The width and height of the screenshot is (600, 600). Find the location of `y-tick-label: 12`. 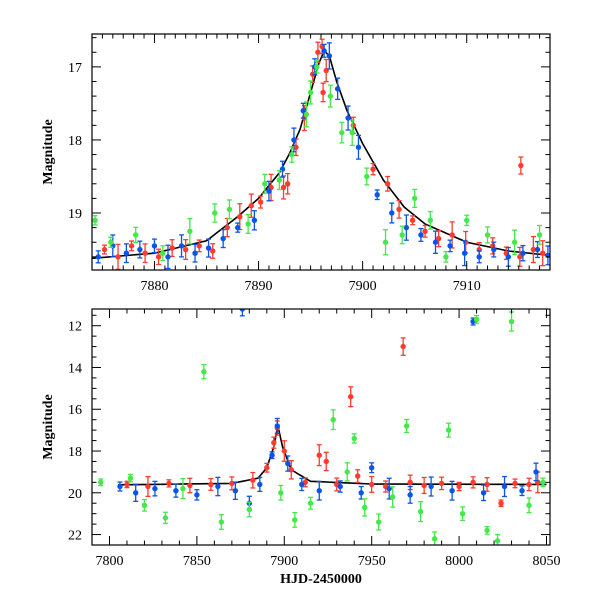

y-tick-label: 12 is located at coordinates (75, 327).